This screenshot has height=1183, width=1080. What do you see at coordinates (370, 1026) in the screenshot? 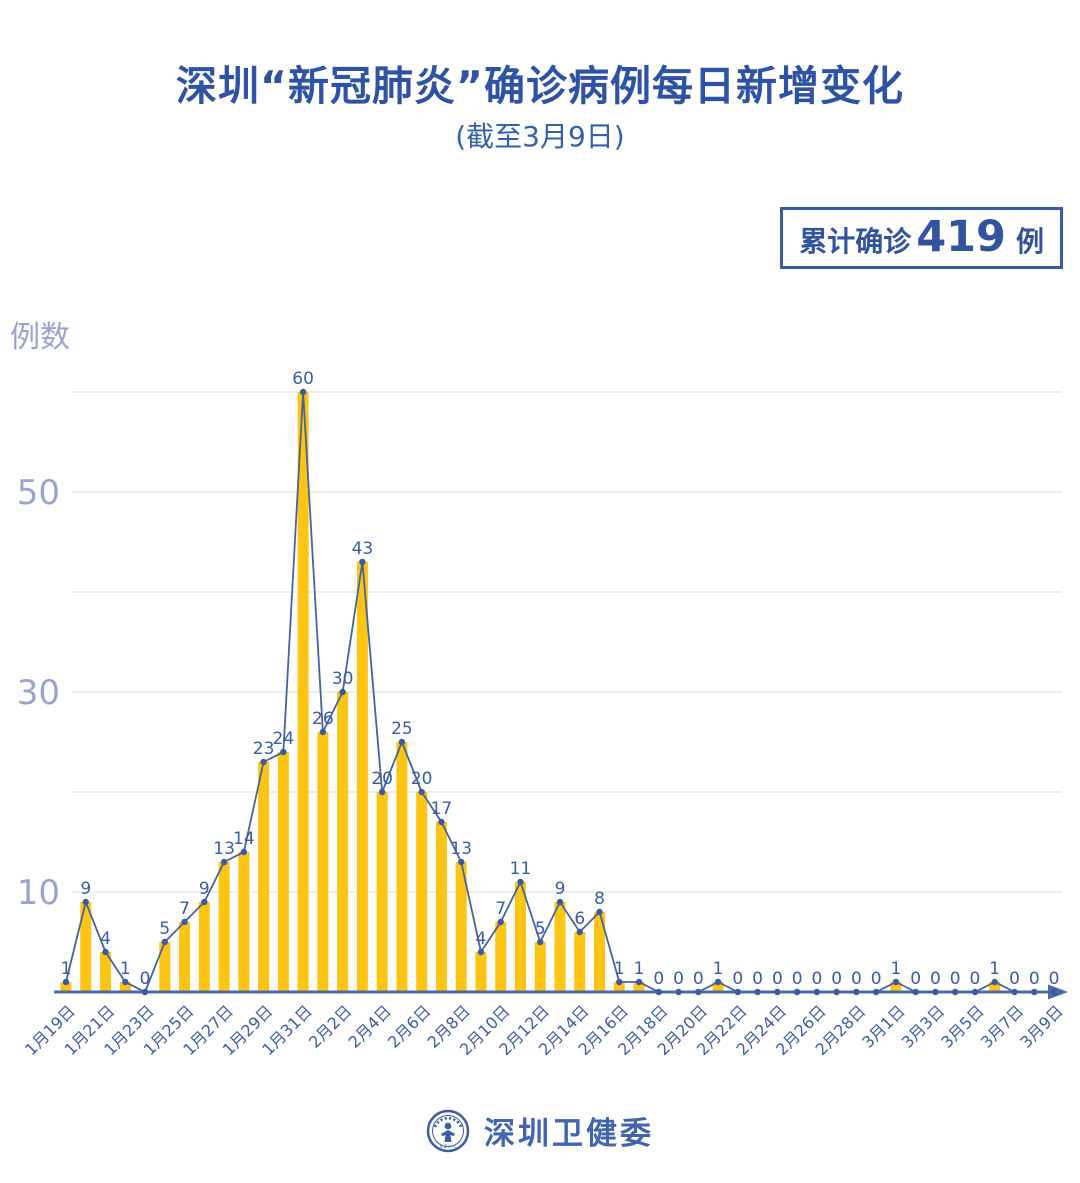
I see `x-tick-label: 2月4日` at bounding box center [370, 1026].